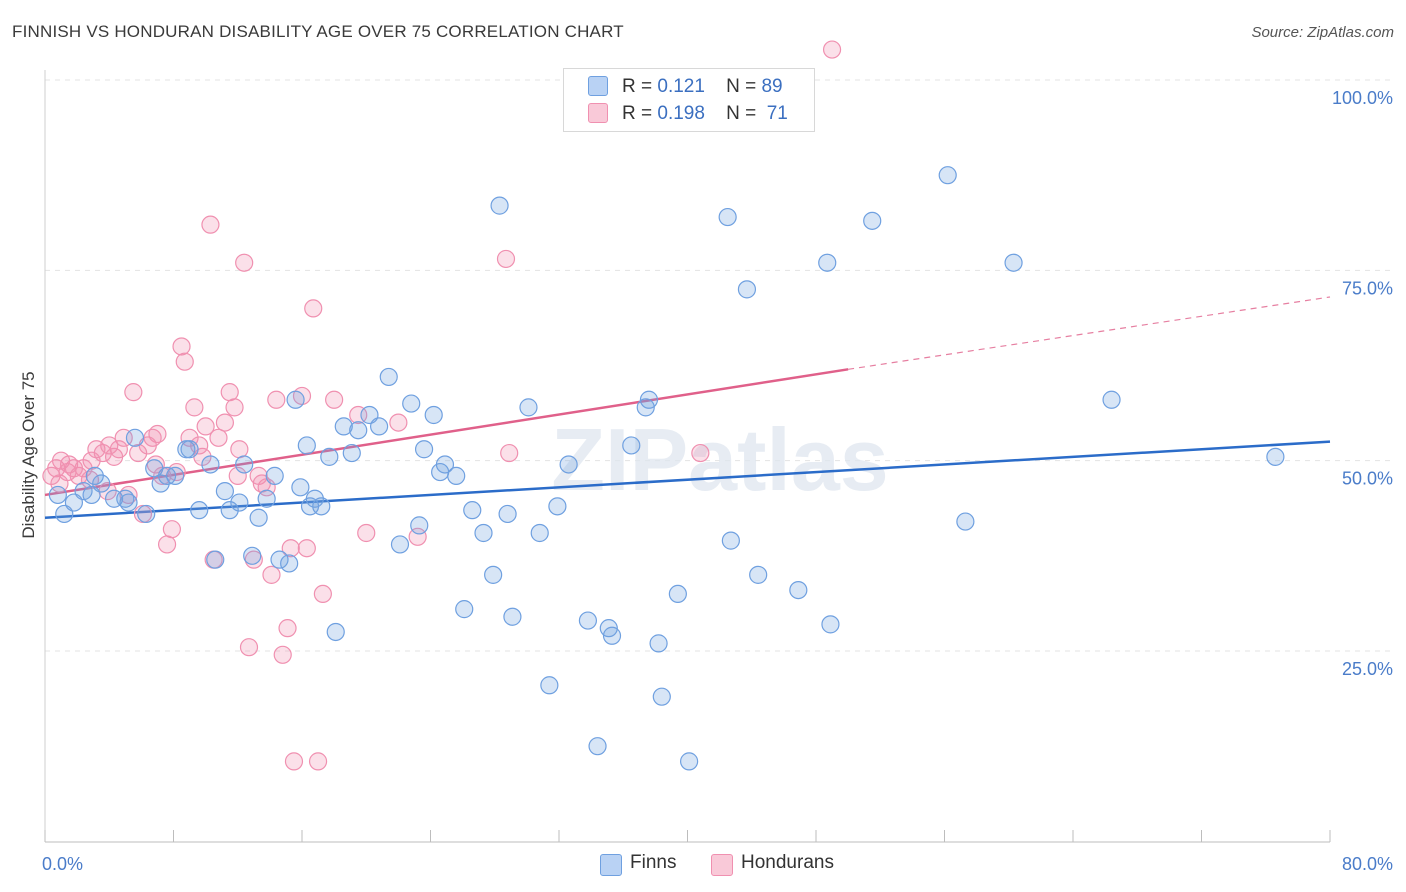 The width and height of the screenshot is (1406, 892). I want to click on x-tick-label: 80.0%, so click(1367, 864).